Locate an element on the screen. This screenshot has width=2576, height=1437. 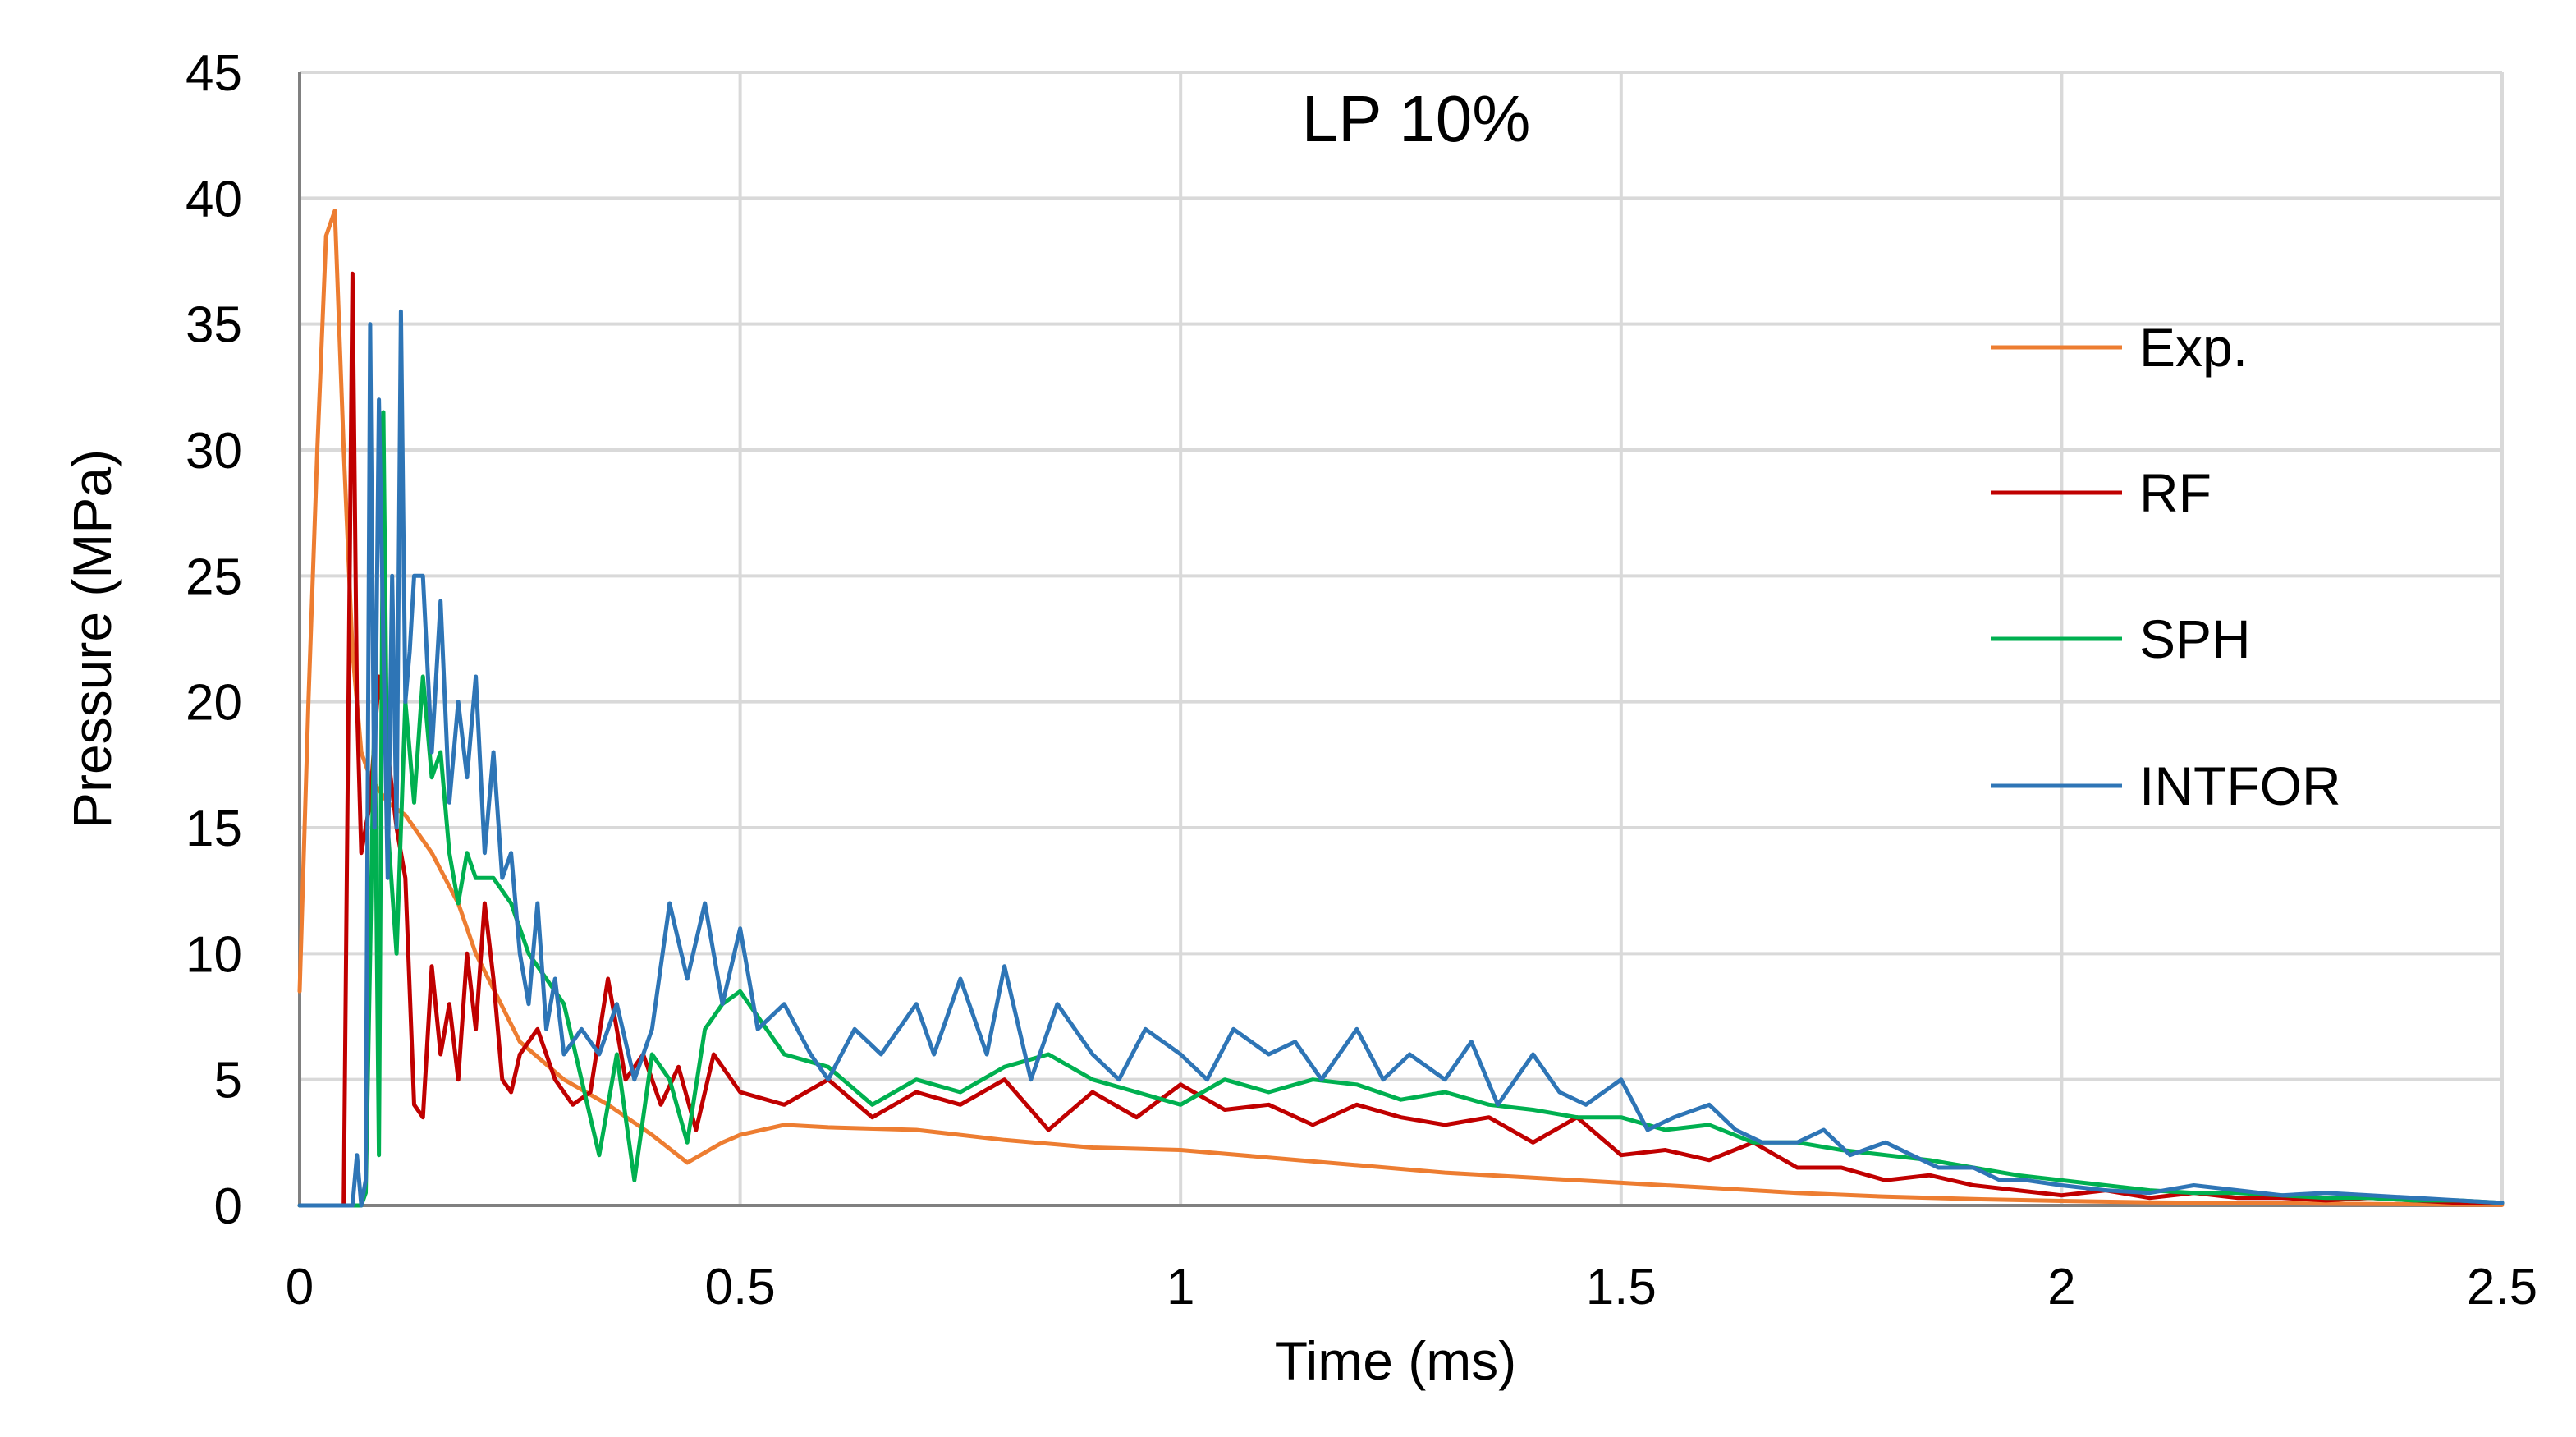
legend-item-rf: RF is located at coordinates (2101, 493).